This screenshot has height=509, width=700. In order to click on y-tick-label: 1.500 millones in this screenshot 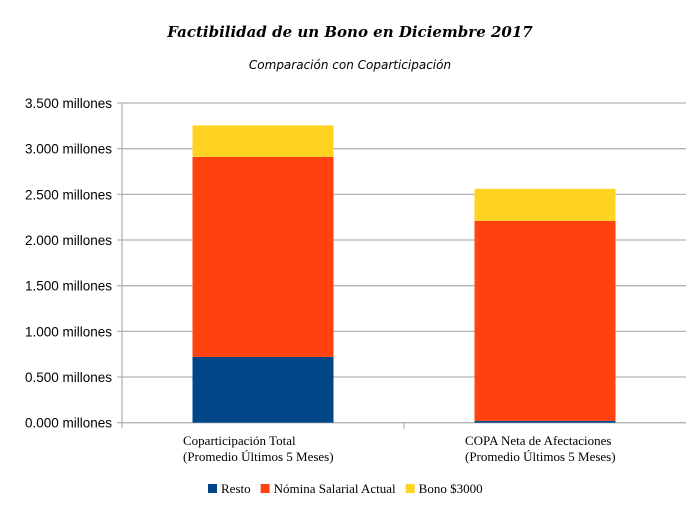, I will do `click(68, 286)`.